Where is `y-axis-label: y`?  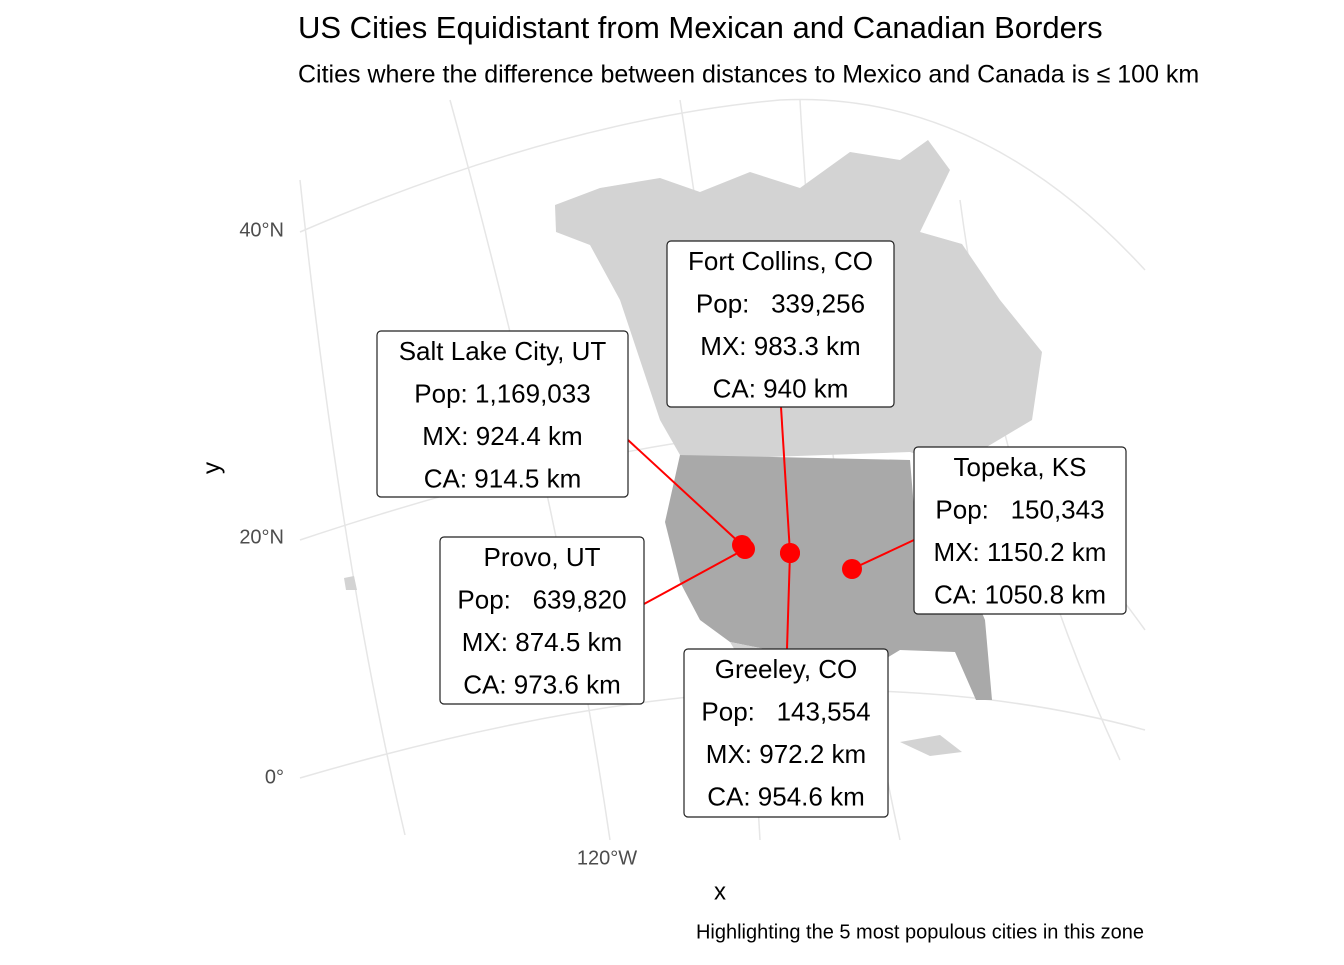 y-axis-label: y is located at coordinates (211, 468).